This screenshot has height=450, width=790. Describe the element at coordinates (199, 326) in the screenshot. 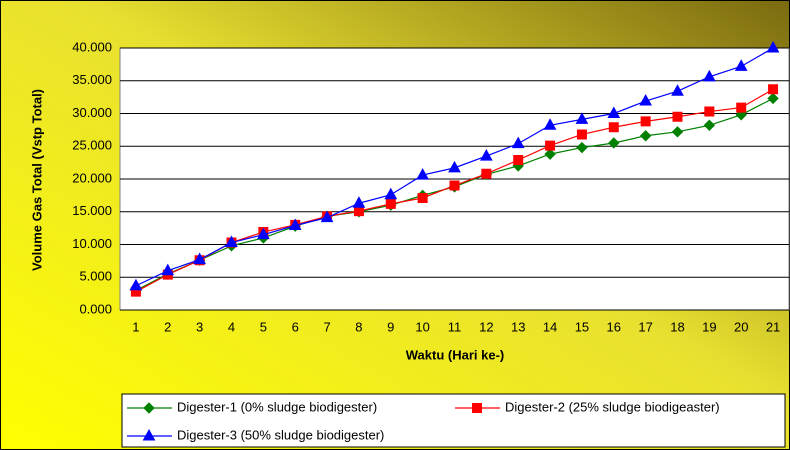

I see `x-tick-label: 3` at that location.